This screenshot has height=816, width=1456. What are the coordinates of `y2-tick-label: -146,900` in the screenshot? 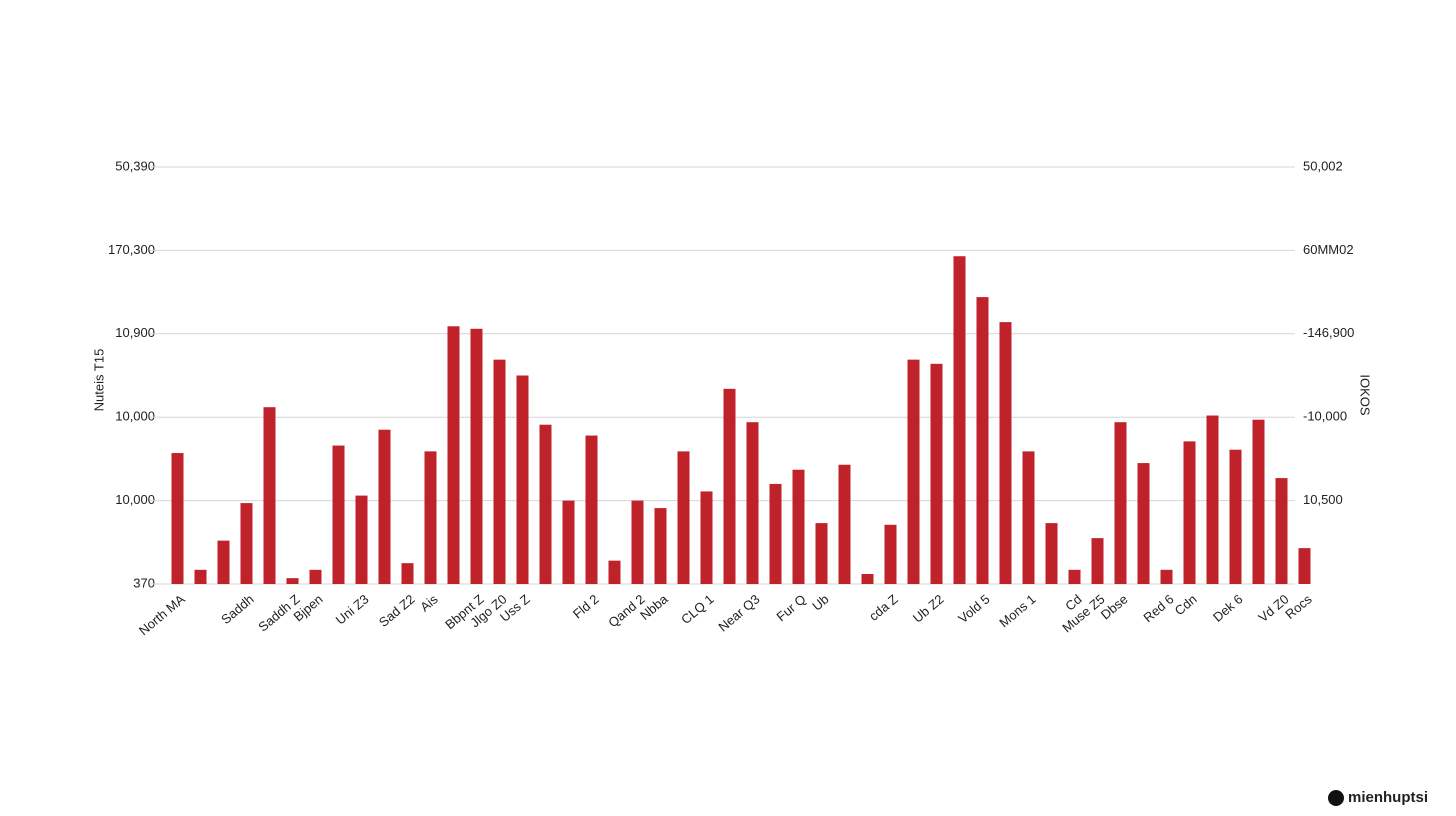 It's located at (1328, 332).